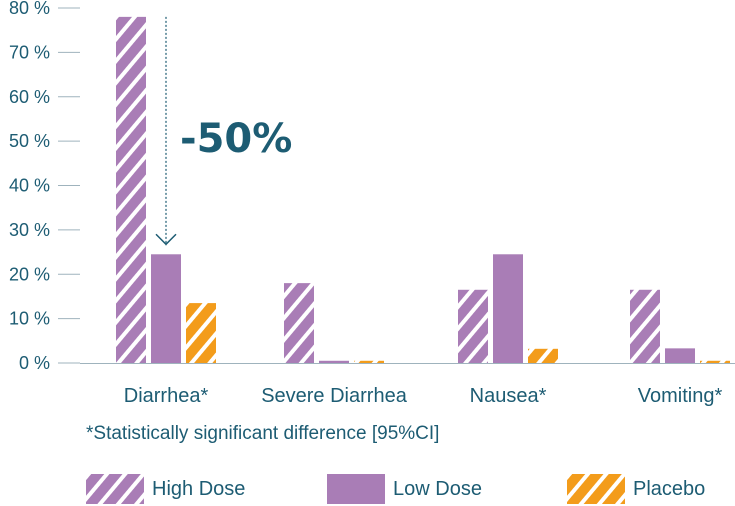 Image resolution: width=735 pixels, height=506 pixels. Describe the element at coordinates (29, 52) in the screenshot. I see `y-tick-label: 70 %` at that location.